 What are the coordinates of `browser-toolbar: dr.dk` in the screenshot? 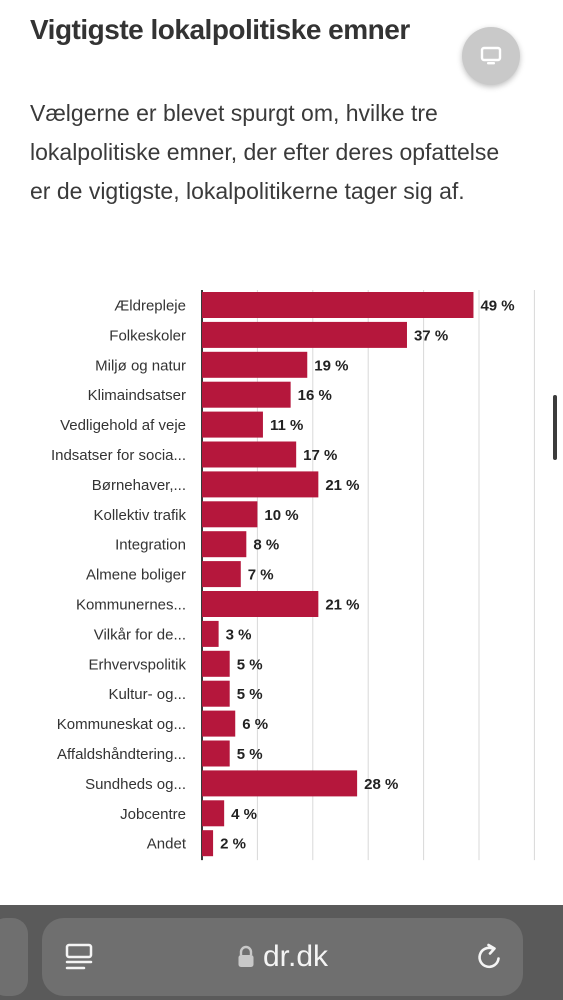 It's located at (281, 952).